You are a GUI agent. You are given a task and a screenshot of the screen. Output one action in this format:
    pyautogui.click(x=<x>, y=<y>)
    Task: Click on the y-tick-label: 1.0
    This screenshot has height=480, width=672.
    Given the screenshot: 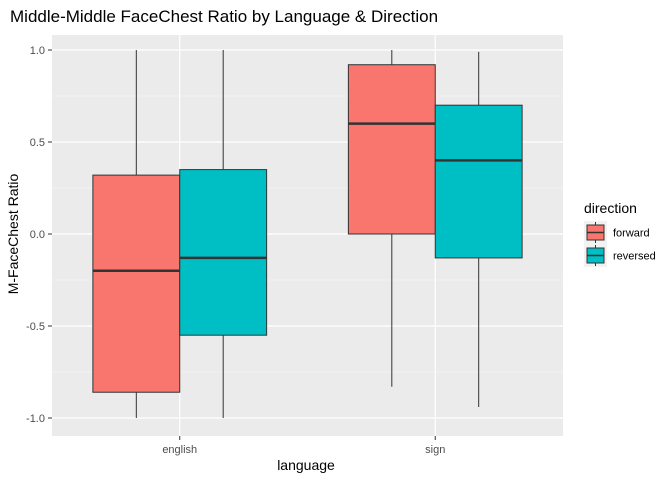 What is the action you would take?
    pyautogui.click(x=37, y=51)
    